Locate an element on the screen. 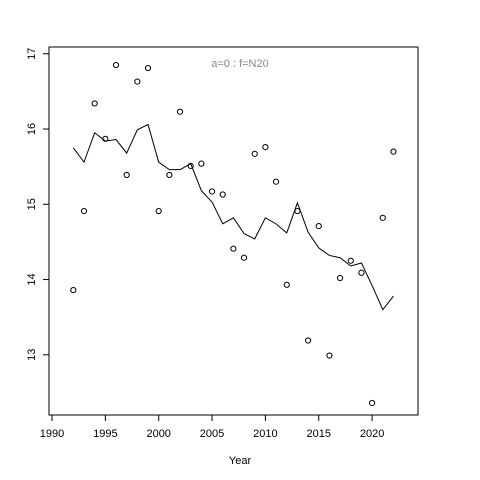 Image resolution: width=480 pixels, height=480 pixels. x-tick-label: 2015 is located at coordinates (319, 434).